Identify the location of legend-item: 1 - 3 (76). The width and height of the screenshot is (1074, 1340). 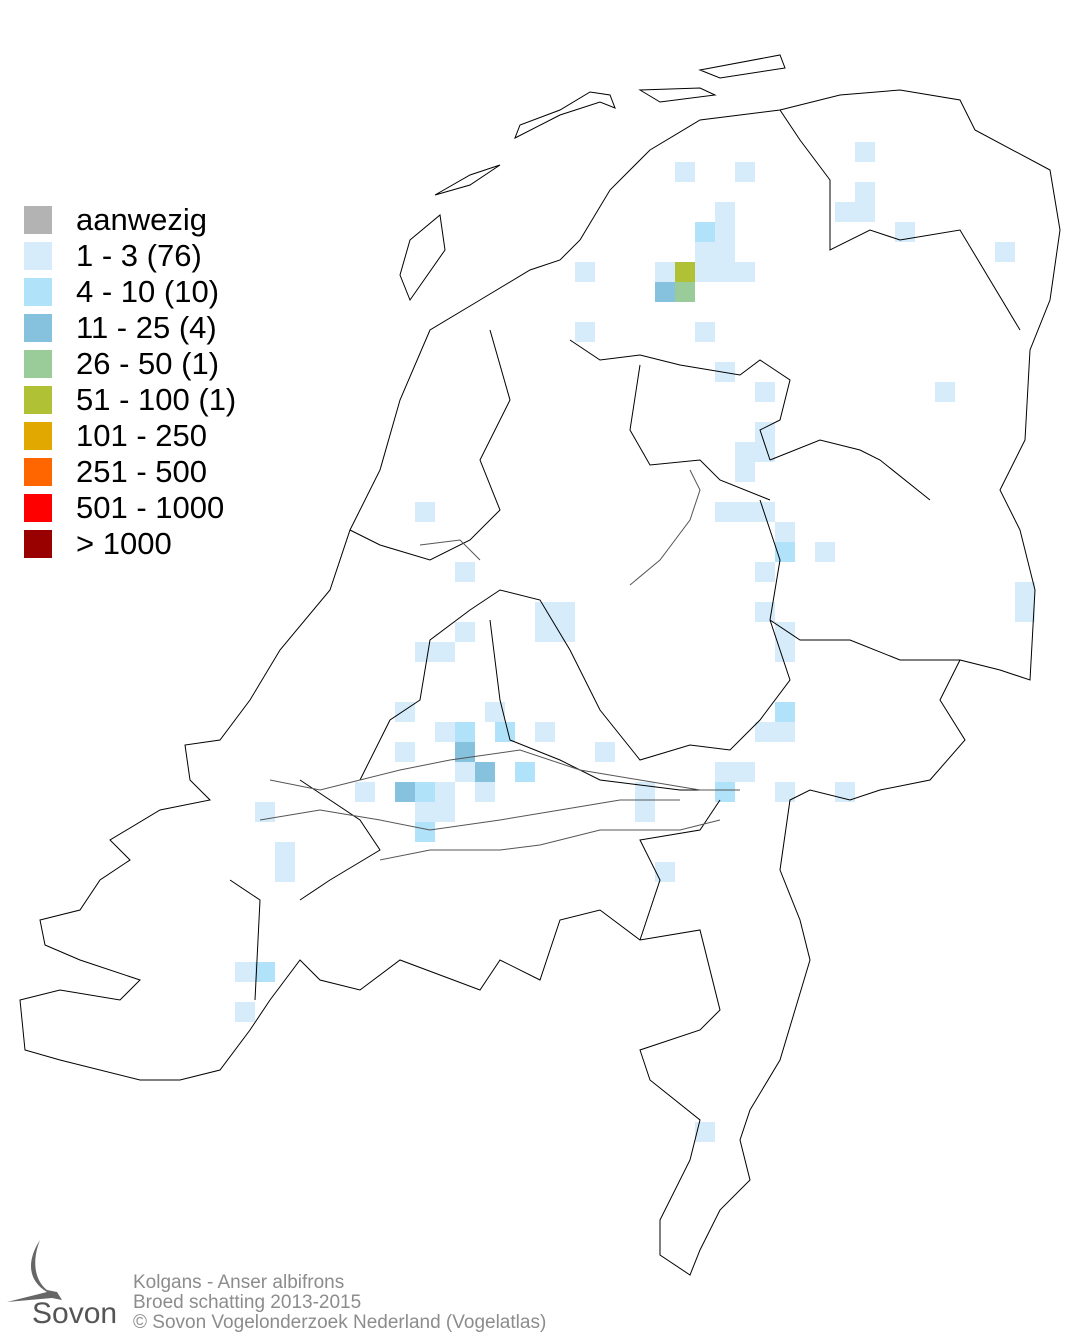
(130, 256).